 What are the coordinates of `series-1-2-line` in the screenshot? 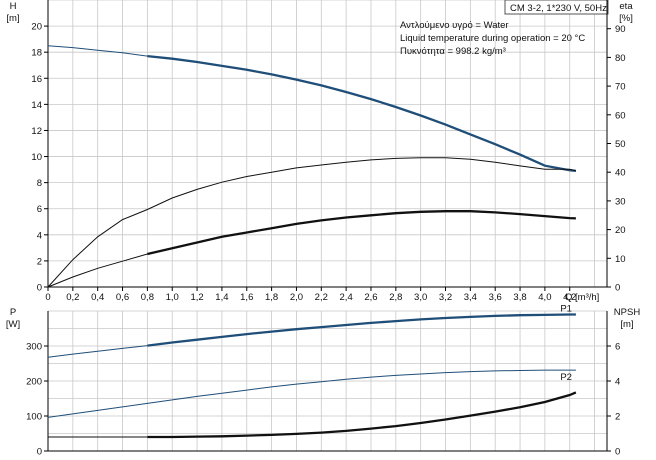 It's located at (362, 415).